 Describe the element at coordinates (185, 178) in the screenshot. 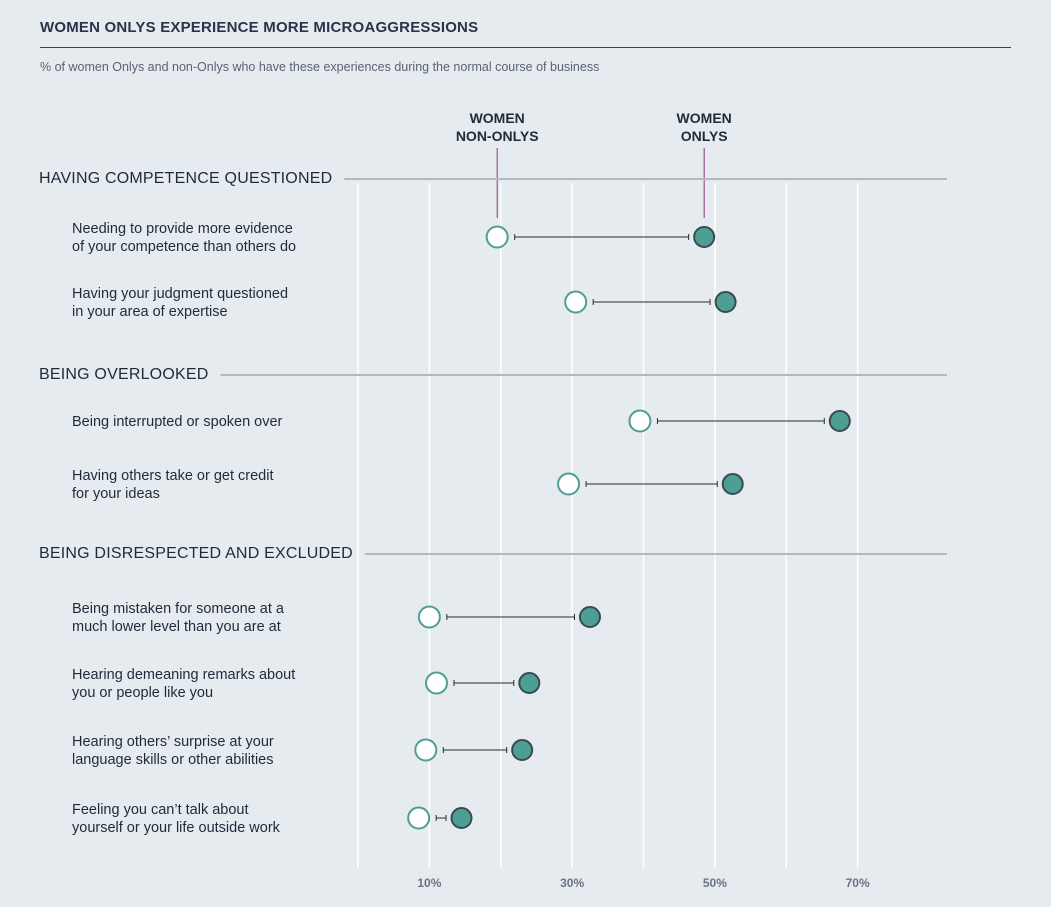

I see `section-label: HAVING COMPETENCE QUESTIONED` at that location.